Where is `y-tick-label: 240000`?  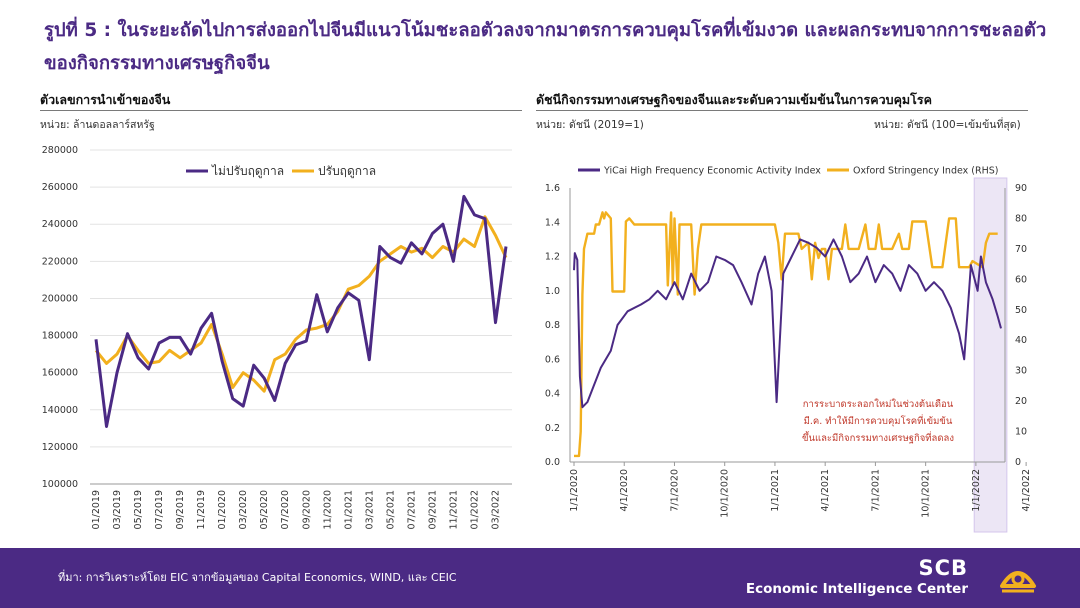
y-tick-label: 240000 is located at coordinates (60, 224).